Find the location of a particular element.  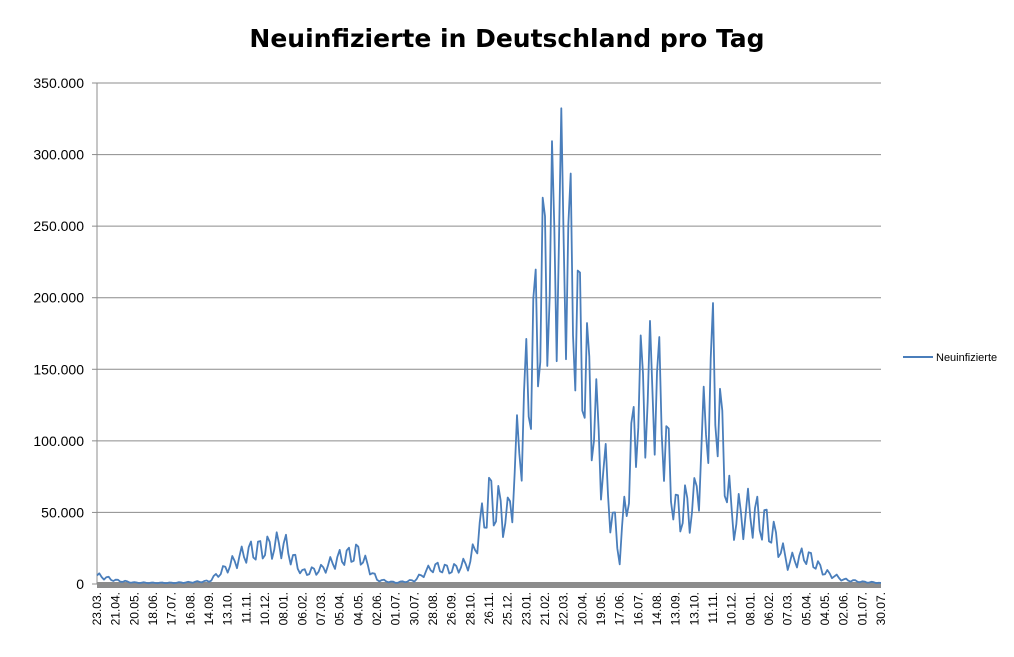

x-tick-label: 25.12. is located at coordinates (508, 608).